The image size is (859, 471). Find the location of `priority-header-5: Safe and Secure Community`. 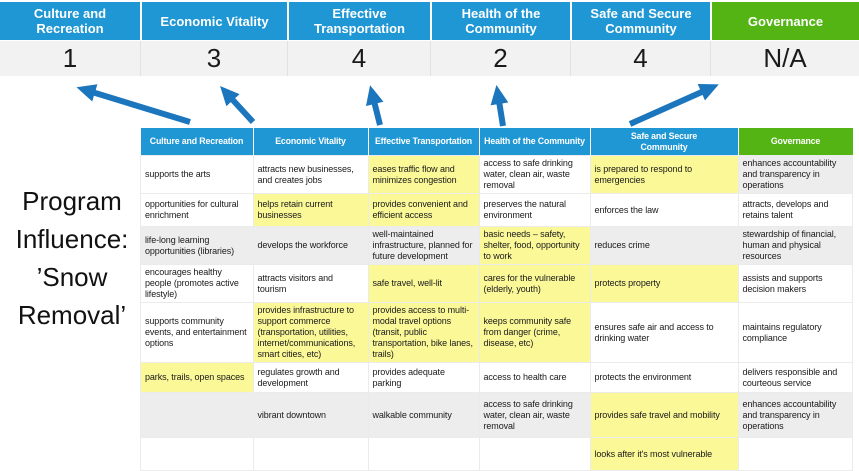

priority-header-5: Safe and Secure Community is located at coordinates (640, 21).